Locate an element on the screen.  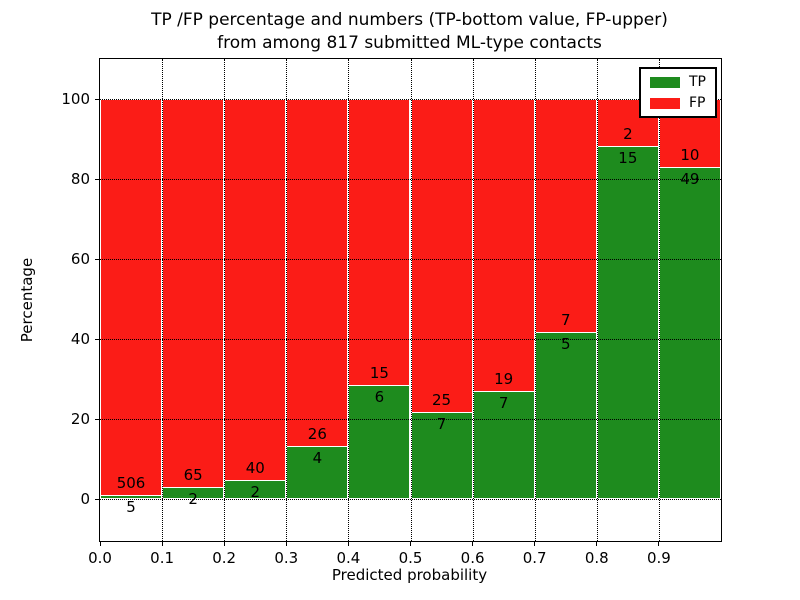
legend-item: FP is located at coordinates (678, 103).